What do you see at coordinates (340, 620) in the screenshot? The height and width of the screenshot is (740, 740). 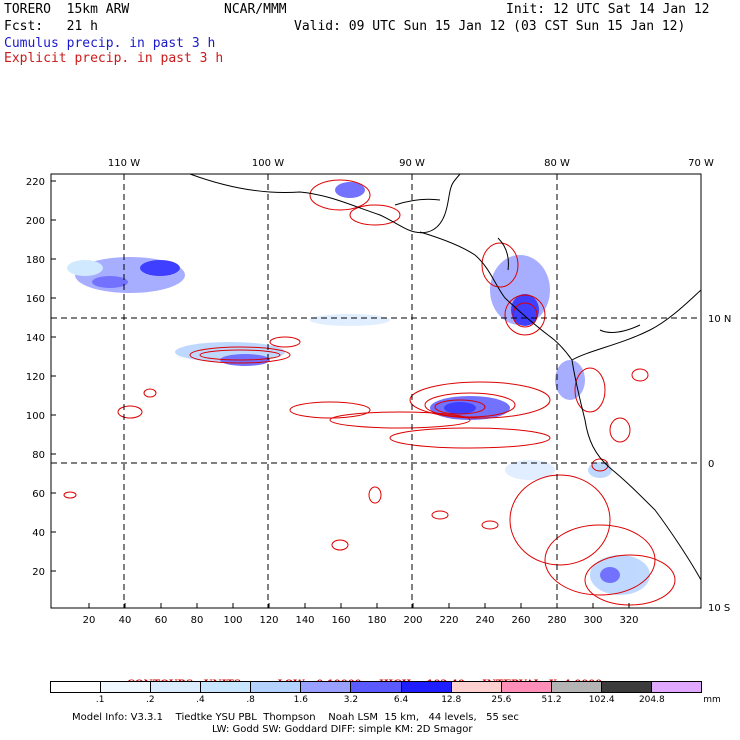 I see `x-tick-label: 160` at bounding box center [340, 620].